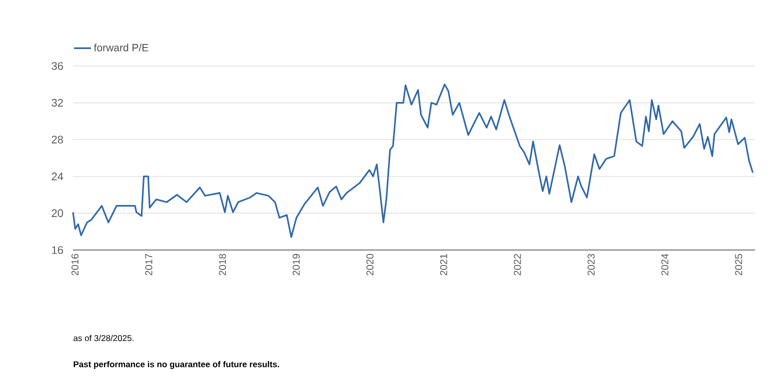 This screenshot has width=783, height=385. What do you see at coordinates (75, 265) in the screenshot?
I see `x-tick-label: 2016` at bounding box center [75, 265].